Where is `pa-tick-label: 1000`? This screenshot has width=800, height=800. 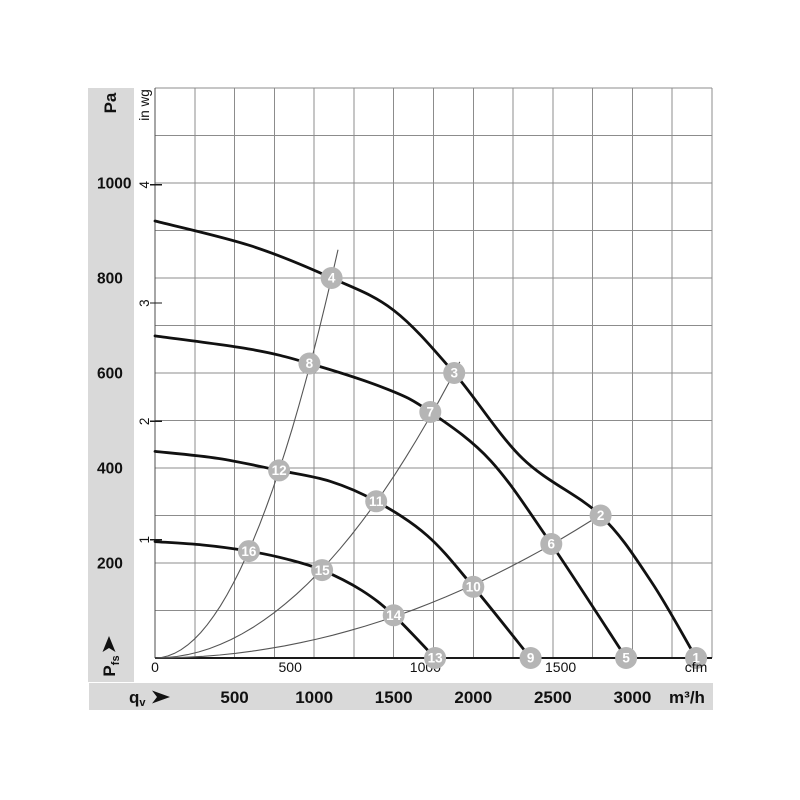 pa-tick-label: 1000 is located at coordinates (114, 184).